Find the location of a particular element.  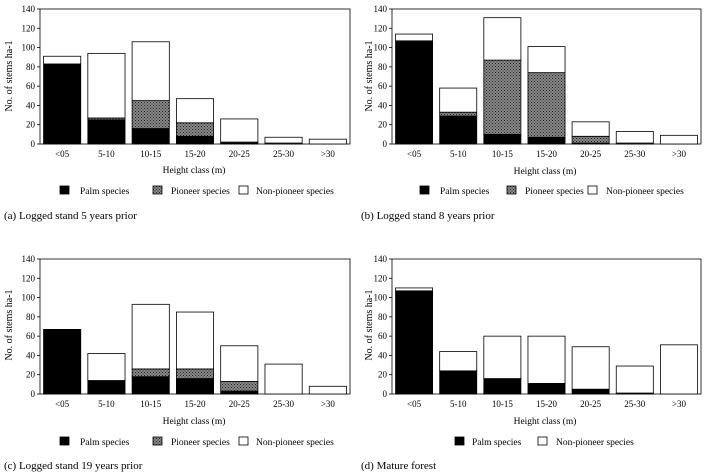

panel-c-legend-nonpioneer-label: Non-pioneer species is located at coordinates (295, 443).